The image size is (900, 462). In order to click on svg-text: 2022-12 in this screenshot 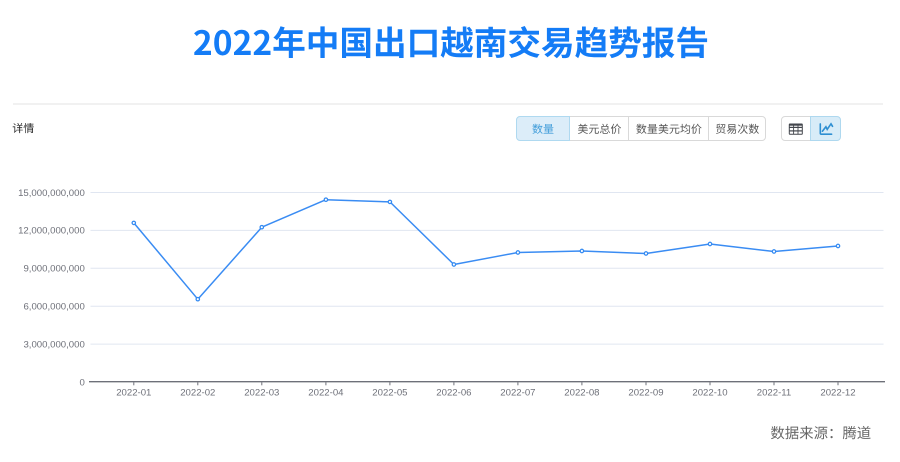, I will do `click(837, 392)`.